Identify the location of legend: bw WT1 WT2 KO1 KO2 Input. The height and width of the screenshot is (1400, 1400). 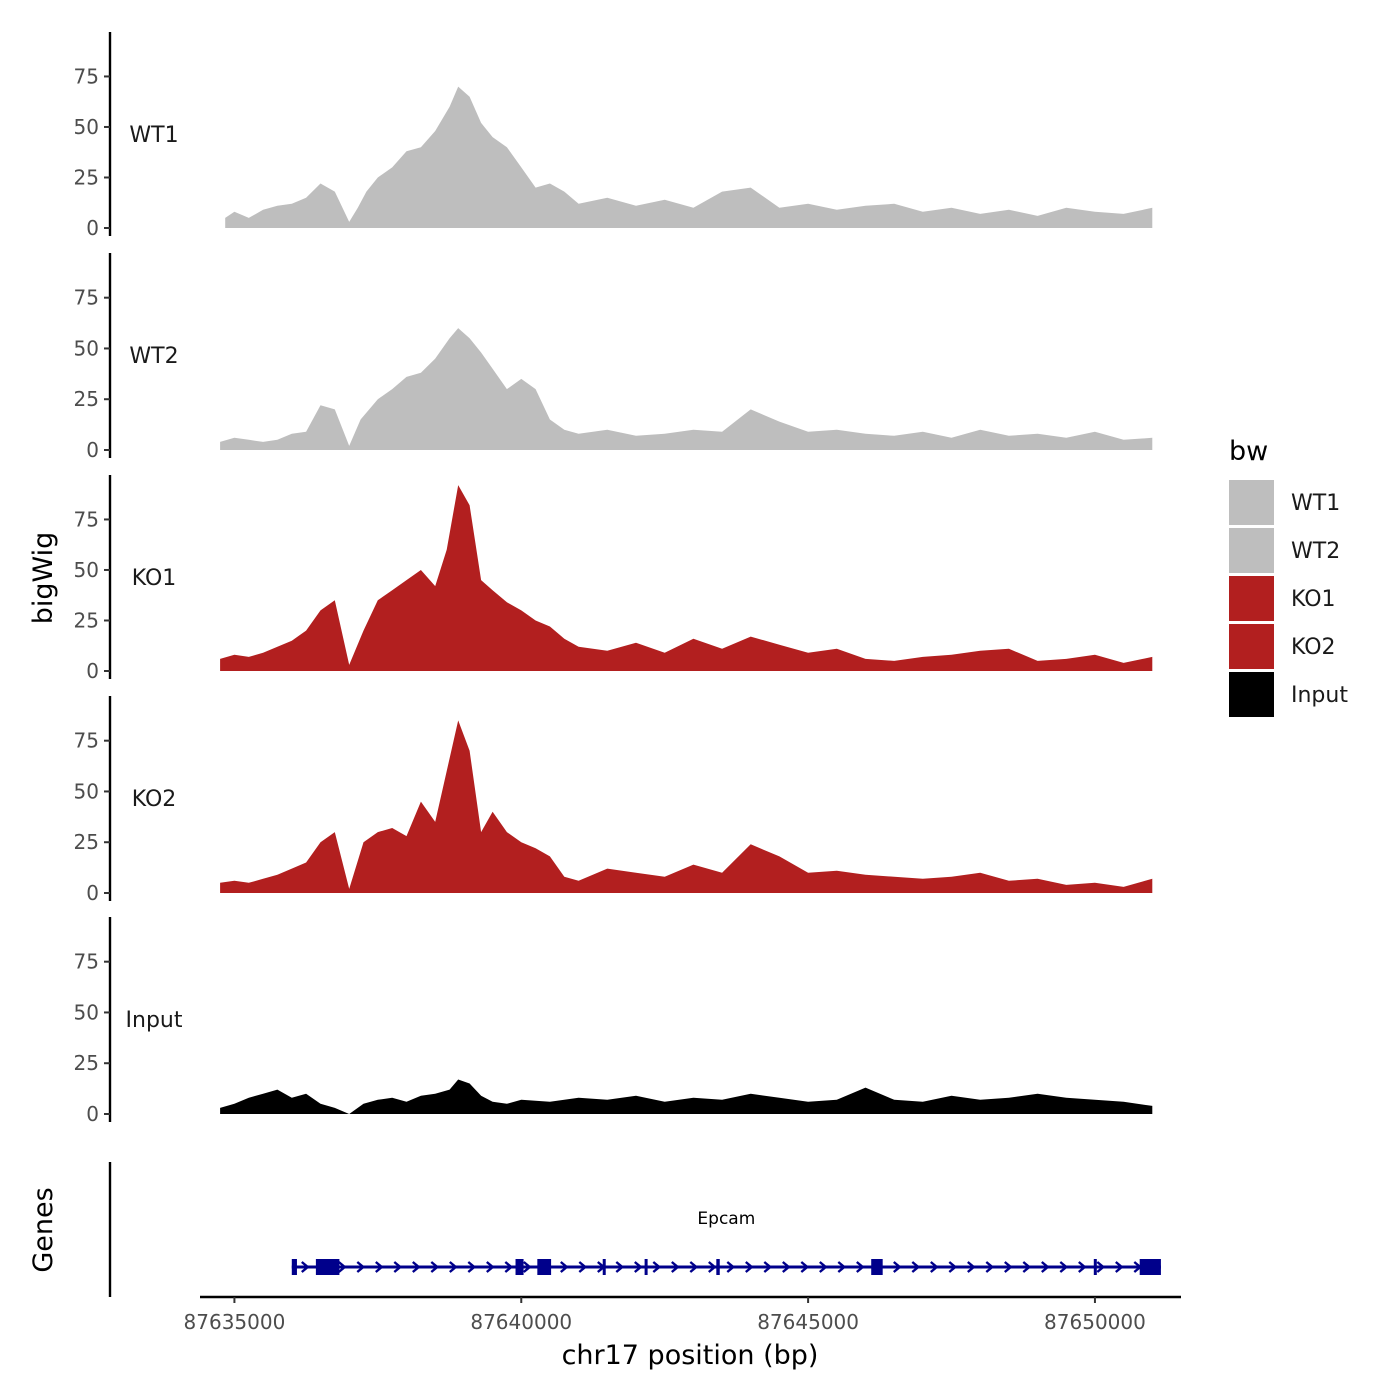
(1288, 576).